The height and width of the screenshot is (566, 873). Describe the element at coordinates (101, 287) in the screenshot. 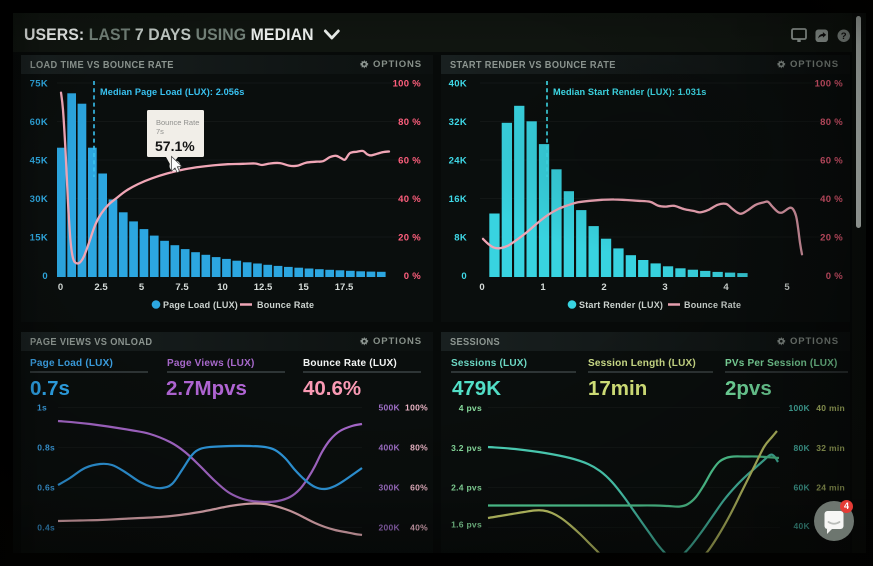

I see `svg-text: 2.5` at that location.